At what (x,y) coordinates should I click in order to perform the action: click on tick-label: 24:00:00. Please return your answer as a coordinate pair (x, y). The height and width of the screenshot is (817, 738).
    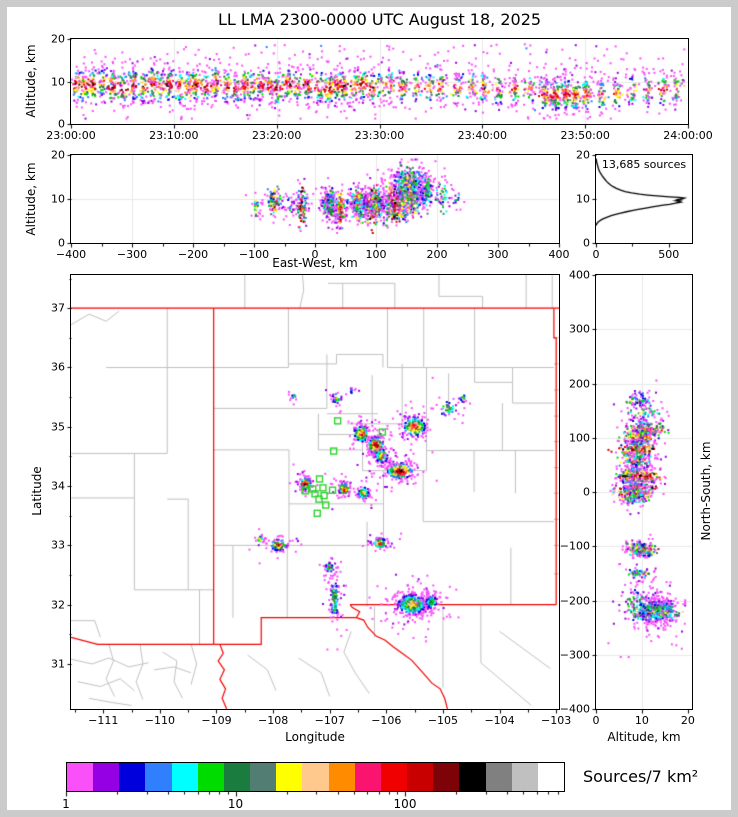
    Looking at the image, I should click on (688, 135).